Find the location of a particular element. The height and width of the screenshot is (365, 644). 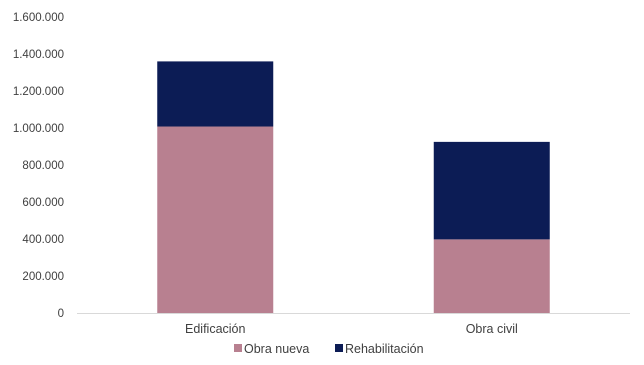

y-tick-label: 600.000 is located at coordinates (43, 203).